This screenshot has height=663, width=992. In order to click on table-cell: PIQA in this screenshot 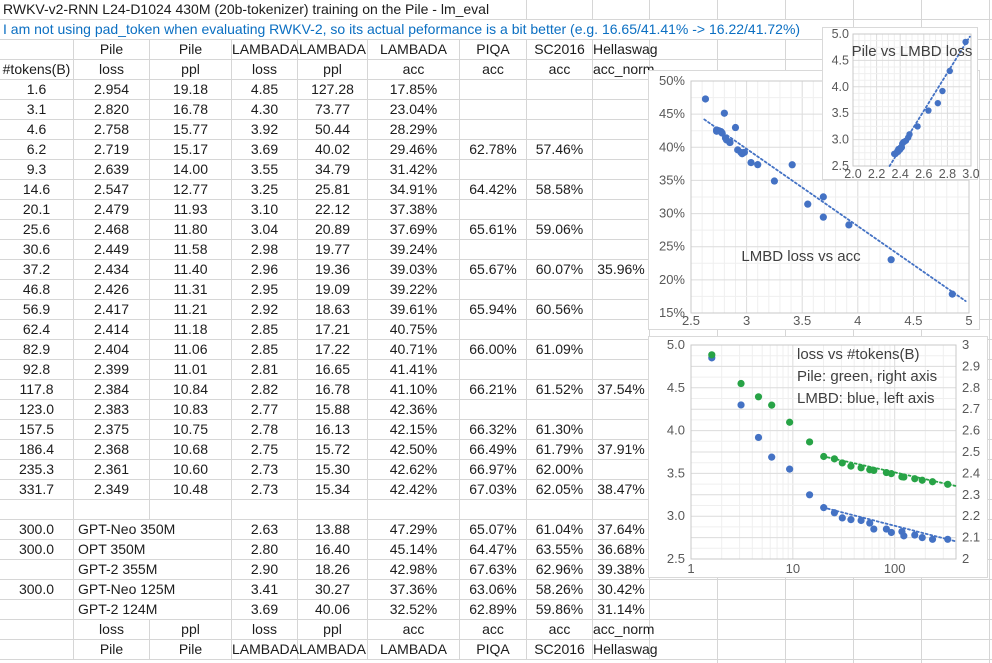, I will do `click(493, 650)`.